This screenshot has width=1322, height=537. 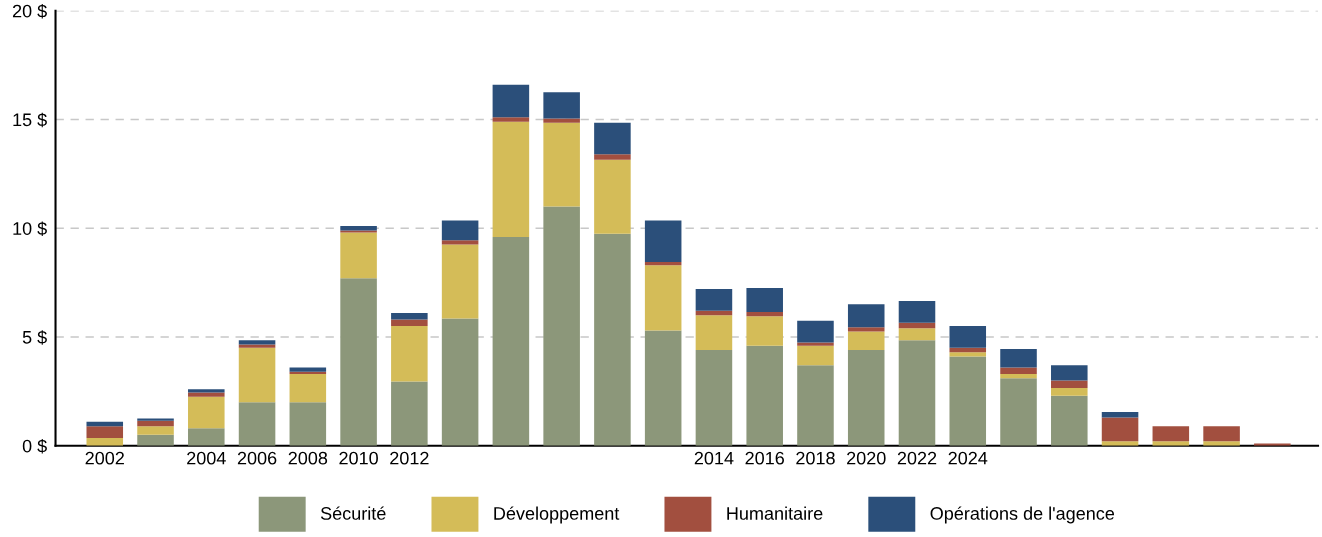 I want to click on legend-label: Humanitaire, so click(x=775, y=513).